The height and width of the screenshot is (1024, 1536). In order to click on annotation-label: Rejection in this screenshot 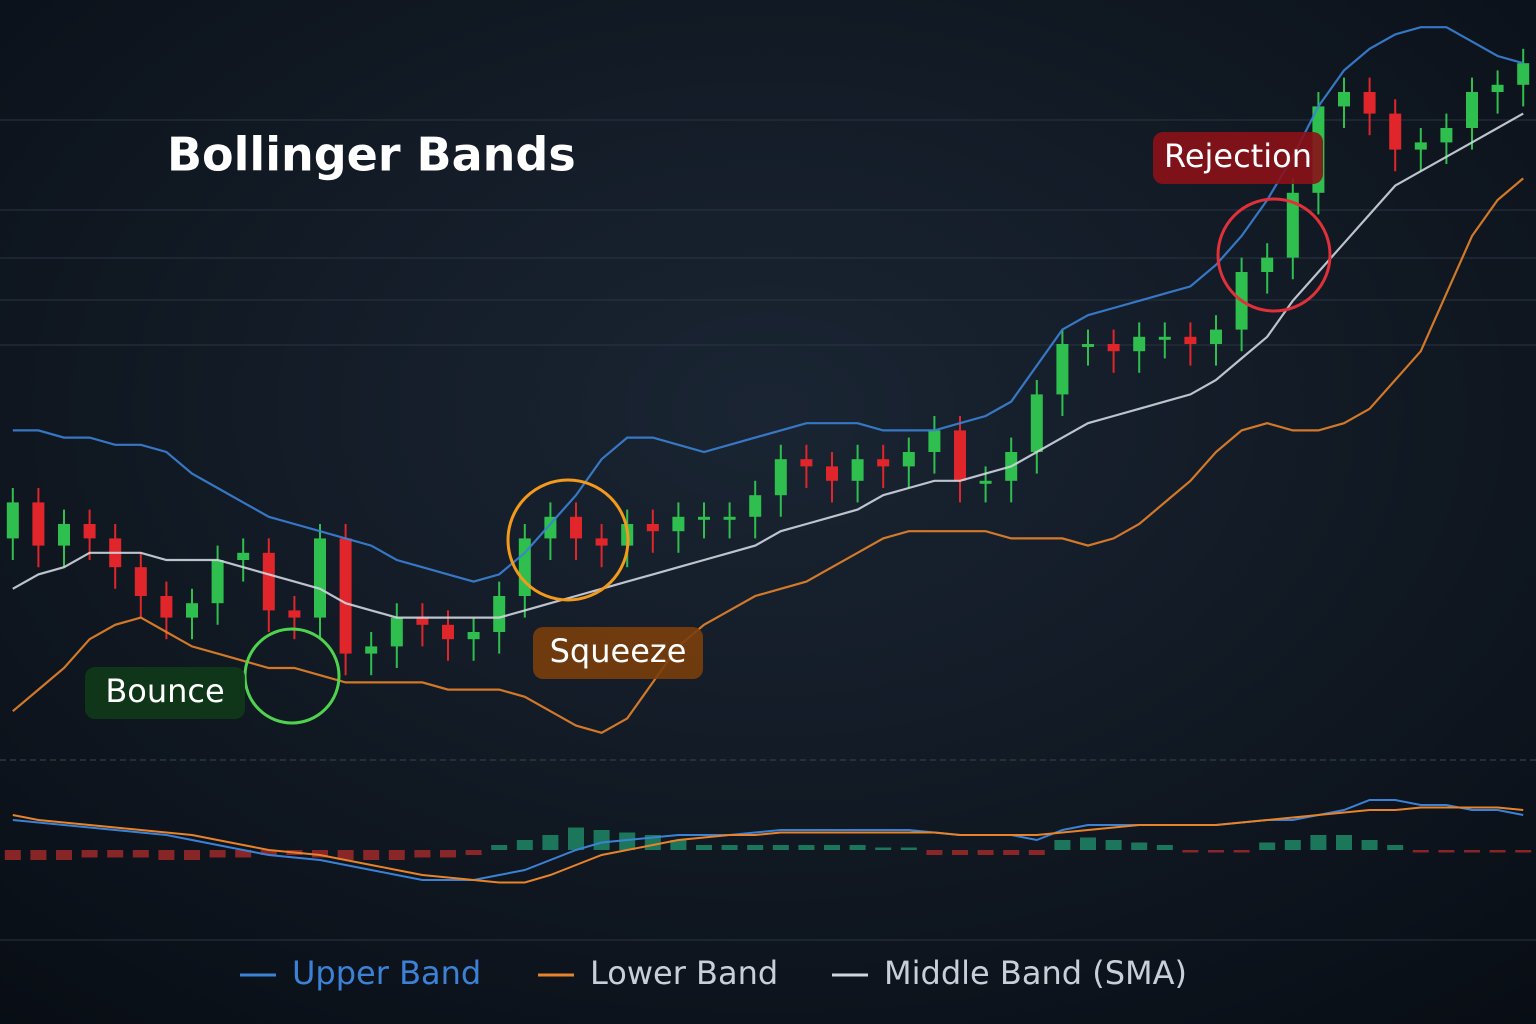, I will do `click(1238, 156)`.